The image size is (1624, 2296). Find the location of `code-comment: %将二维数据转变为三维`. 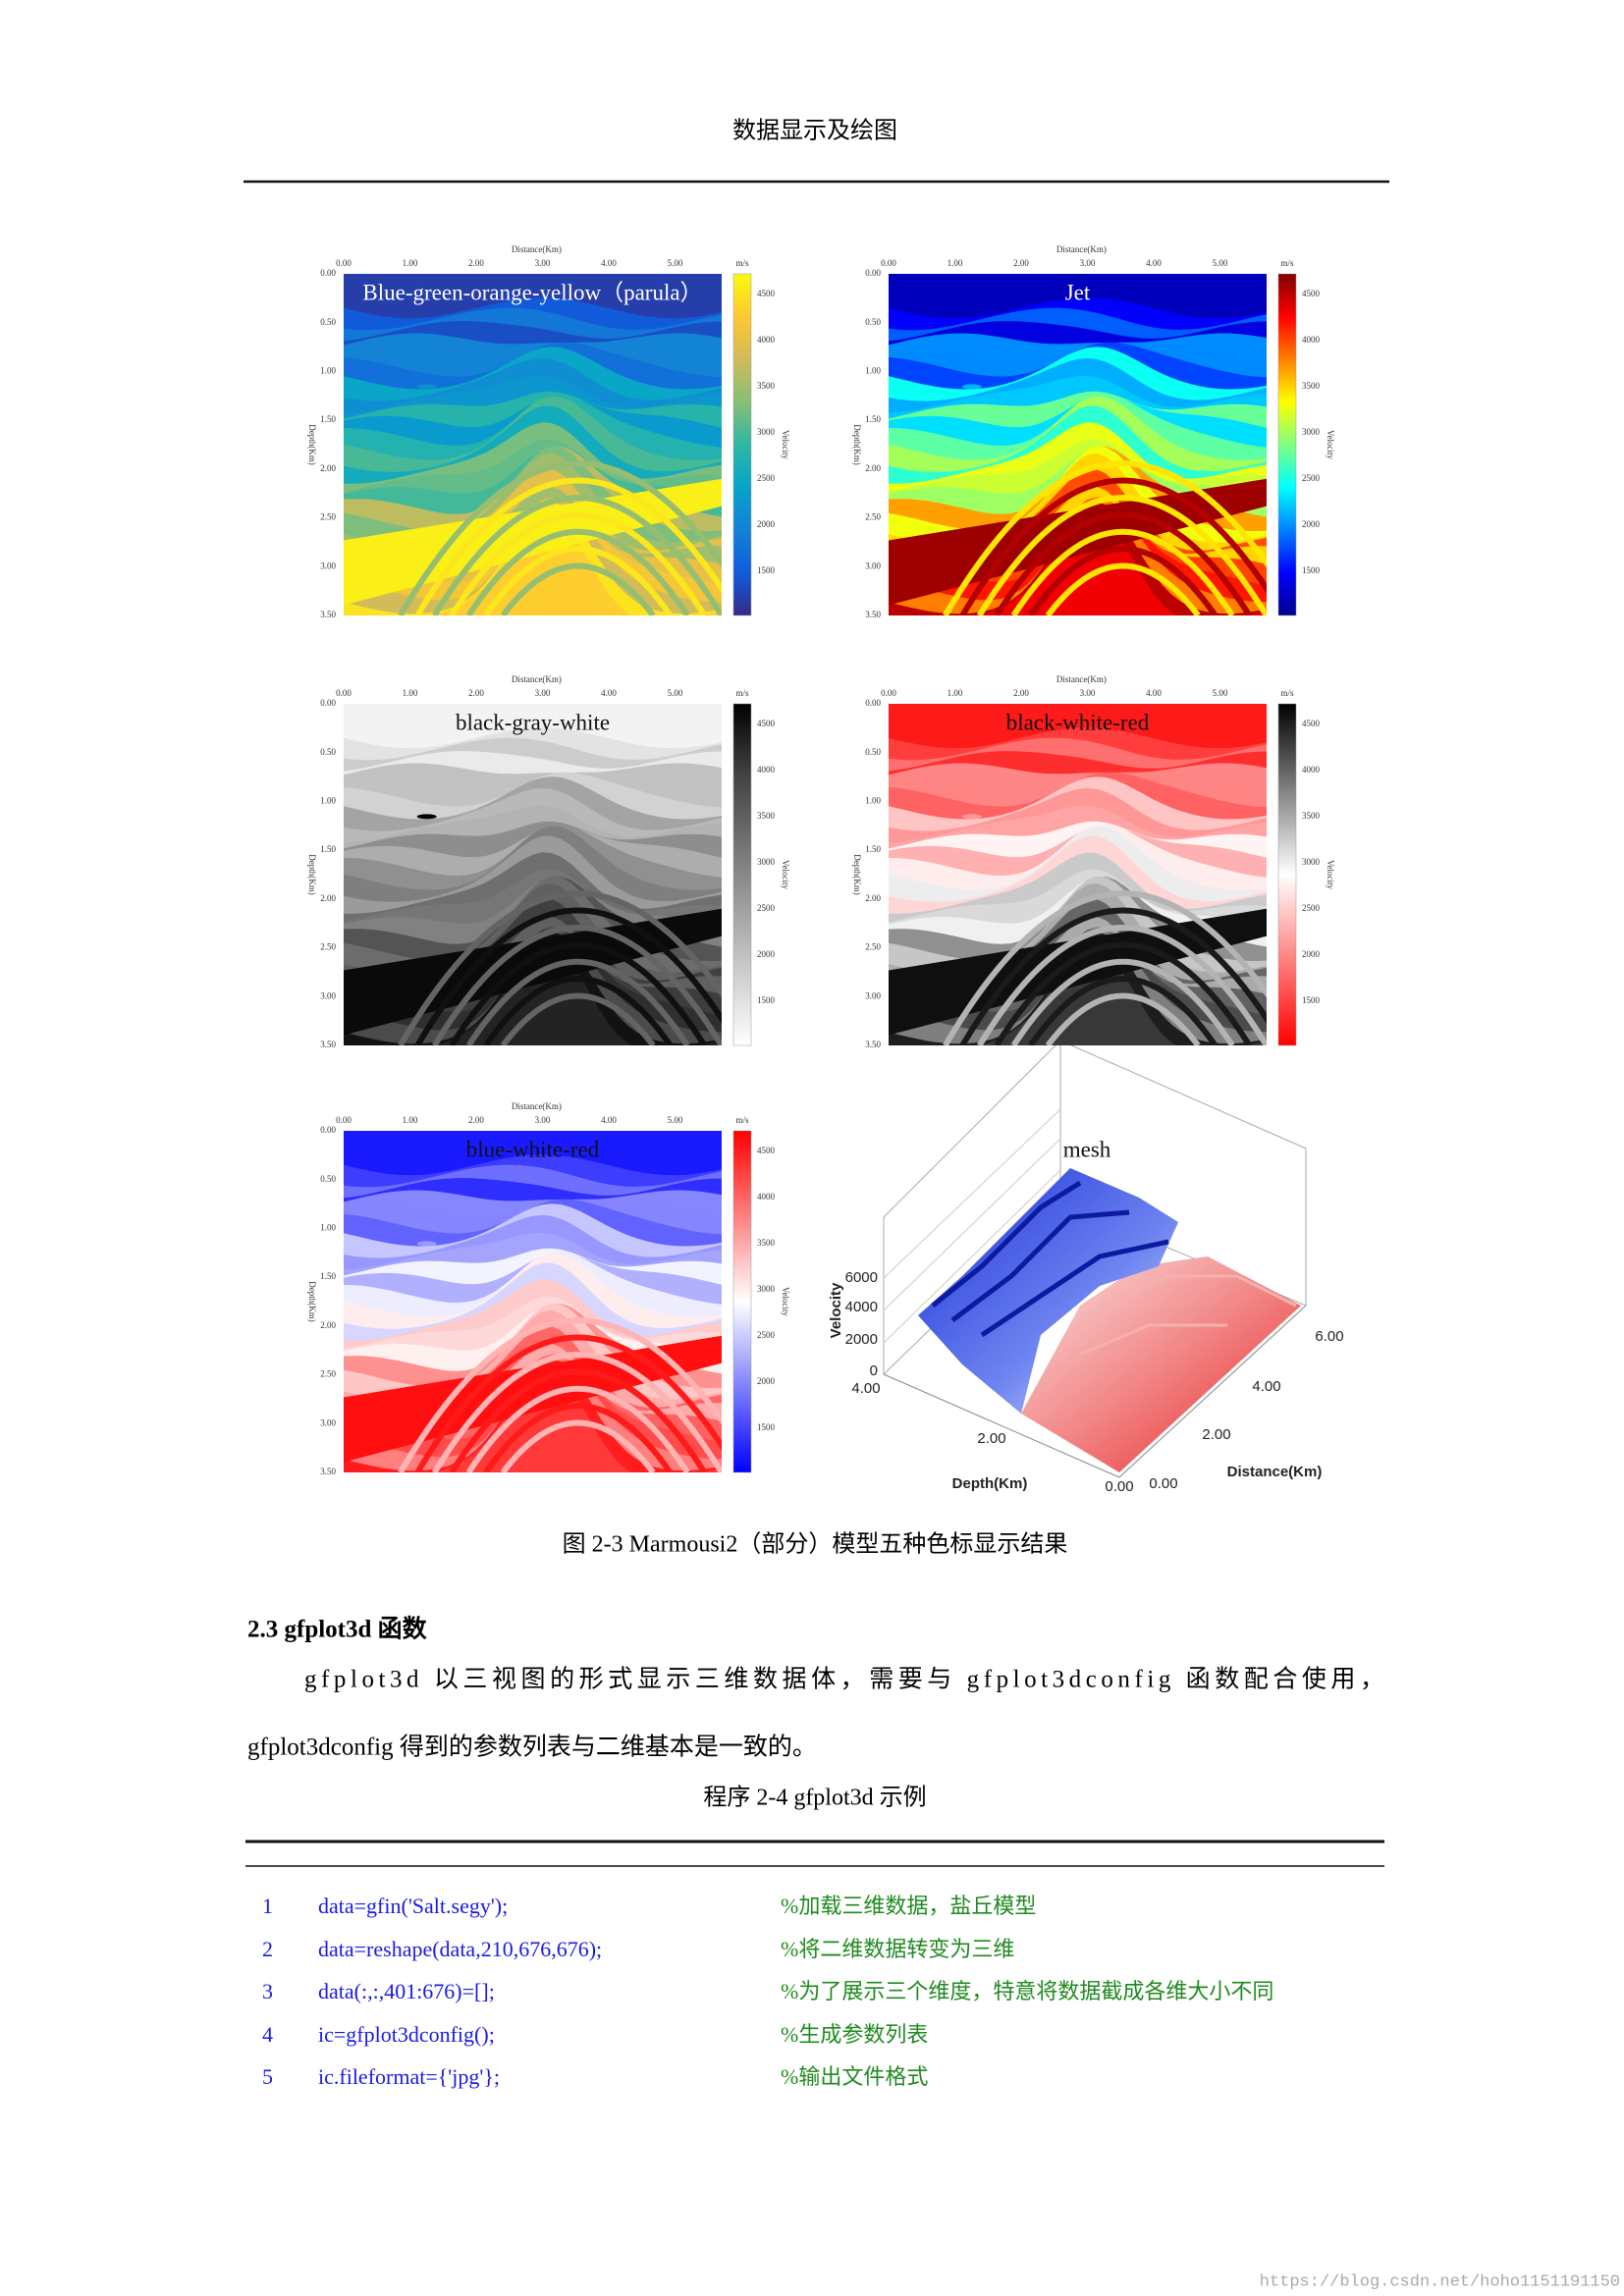

code-comment: %将二维数据转变为三维 is located at coordinates (897, 1949).